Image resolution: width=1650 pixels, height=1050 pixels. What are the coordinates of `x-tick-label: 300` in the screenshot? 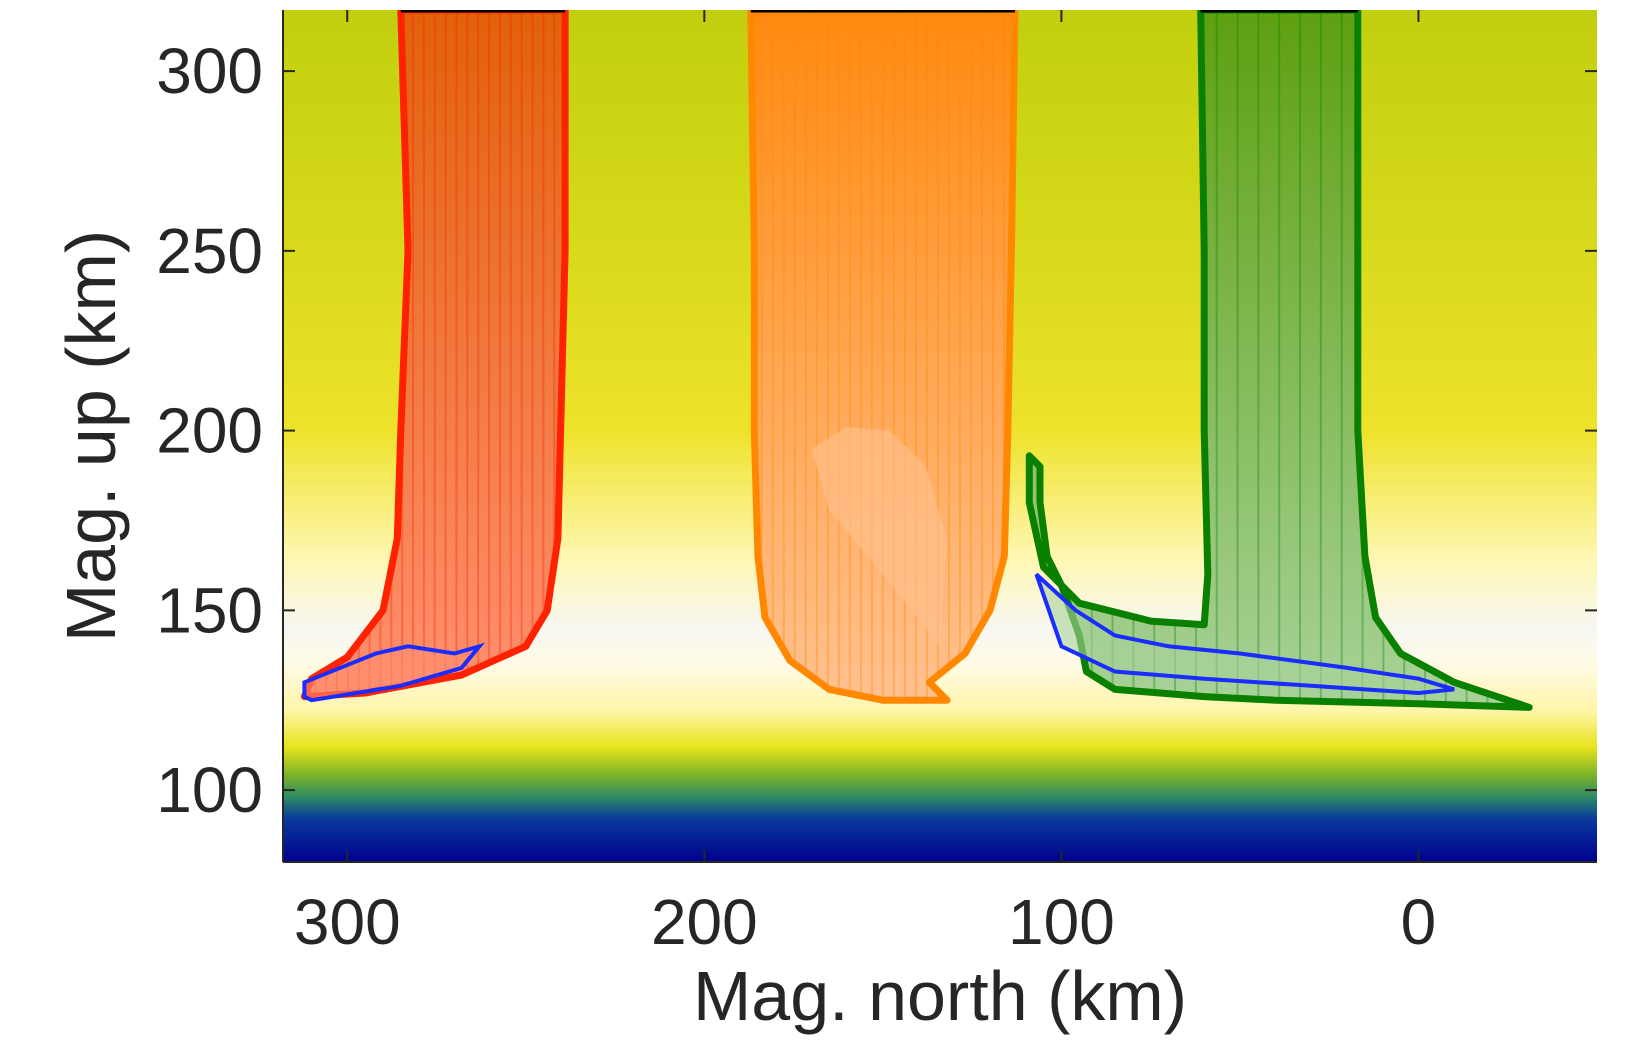 It's located at (347, 922).